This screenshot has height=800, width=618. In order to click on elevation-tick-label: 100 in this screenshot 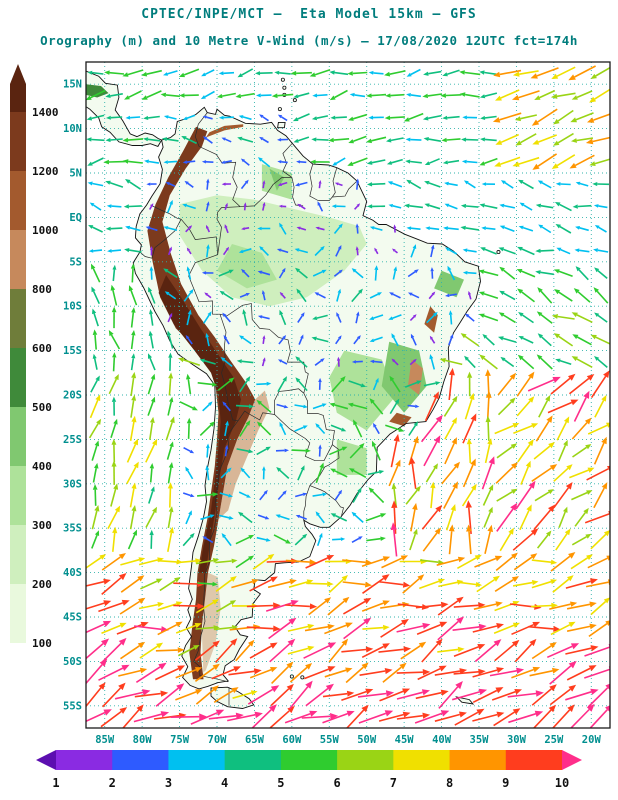, I will do `click(42, 643)`.